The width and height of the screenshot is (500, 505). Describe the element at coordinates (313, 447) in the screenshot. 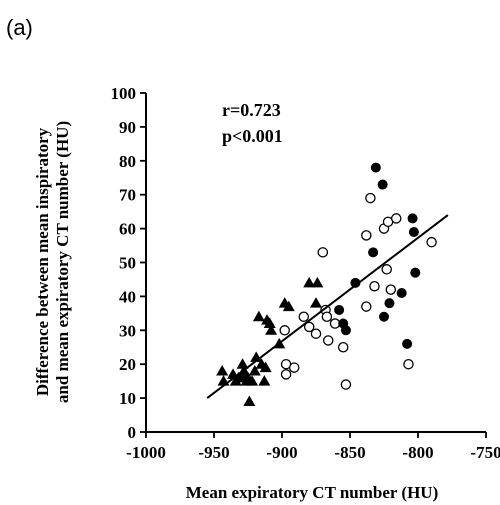

I see `x-axis-ticks: -1000 -950 -900 -850 -800 -750` at that location.